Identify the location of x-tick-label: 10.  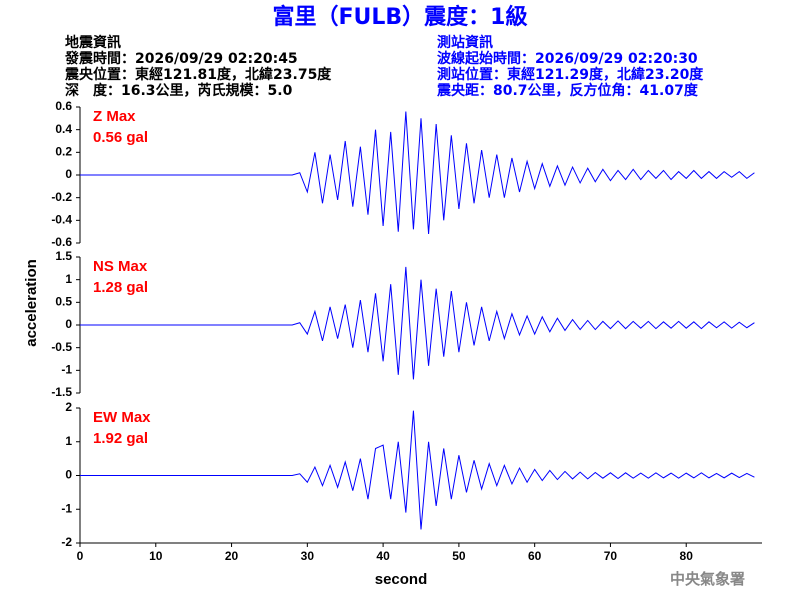
(156, 556).